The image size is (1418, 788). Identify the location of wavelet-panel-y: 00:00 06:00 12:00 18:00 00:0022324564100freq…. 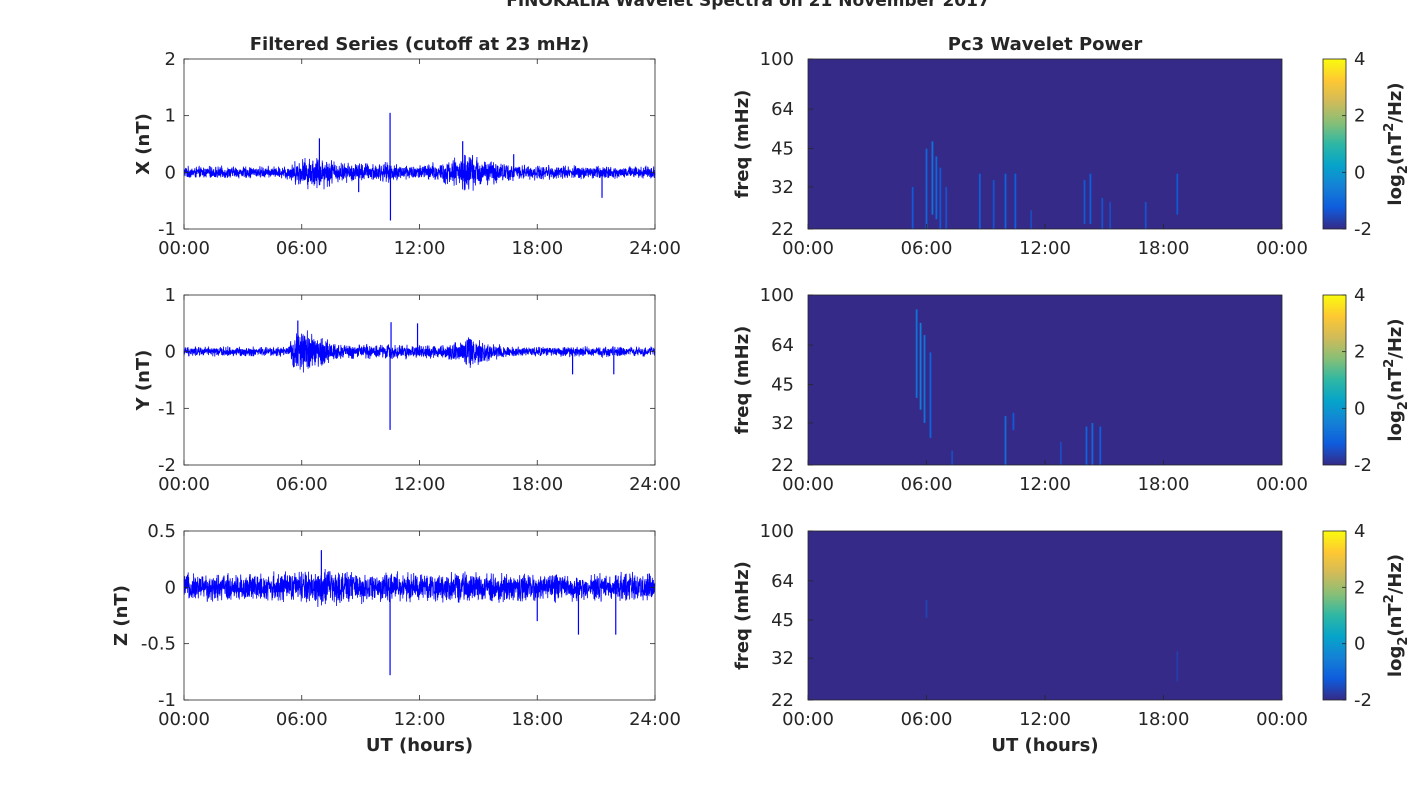
(1071, 390).